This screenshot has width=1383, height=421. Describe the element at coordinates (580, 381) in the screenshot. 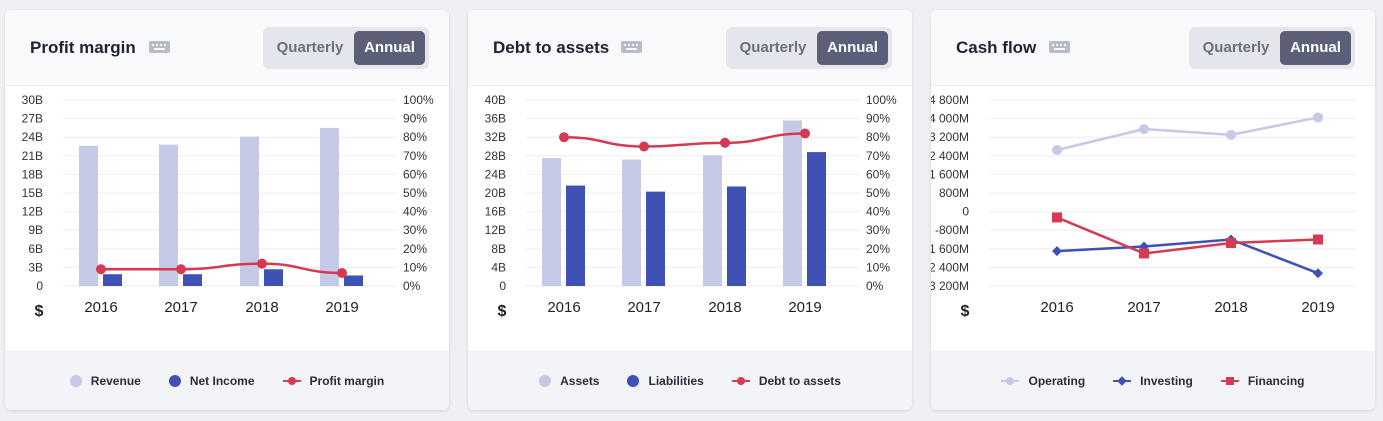

I see `legend-label: Assets` at that location.